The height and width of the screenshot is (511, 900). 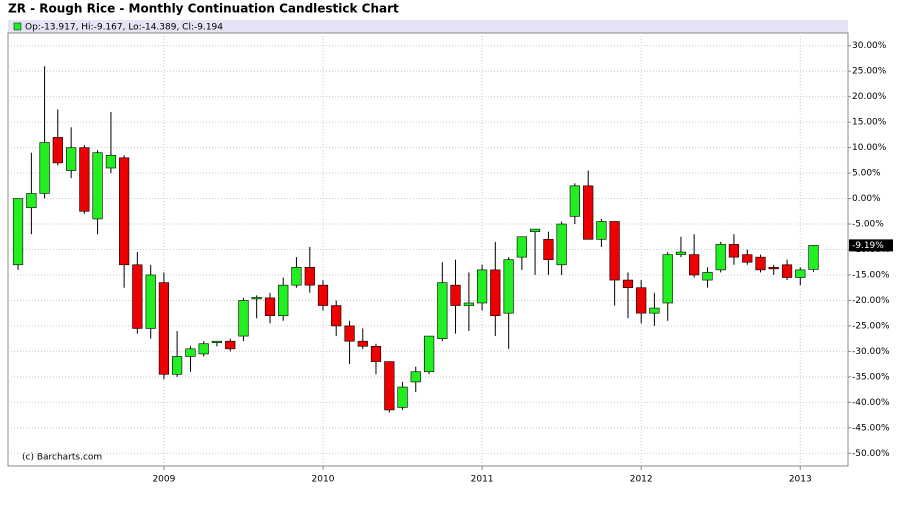 What do you see at coordinates (868, 246) in the screenshot?
I see `last-price-label: -9.19%` at bounding box center [868, 246].